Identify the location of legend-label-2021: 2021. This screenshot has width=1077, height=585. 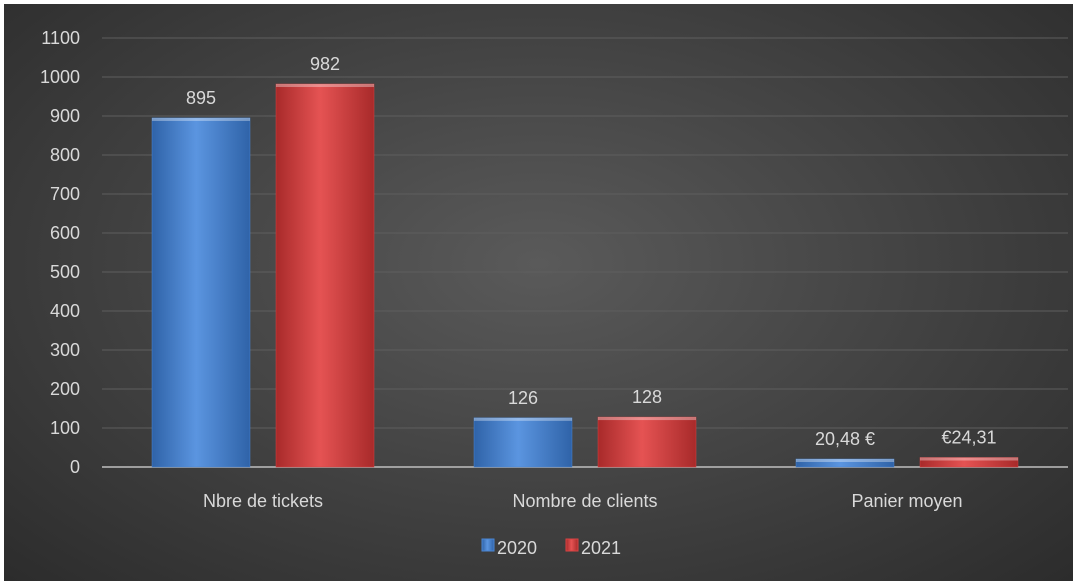
(601, 548).